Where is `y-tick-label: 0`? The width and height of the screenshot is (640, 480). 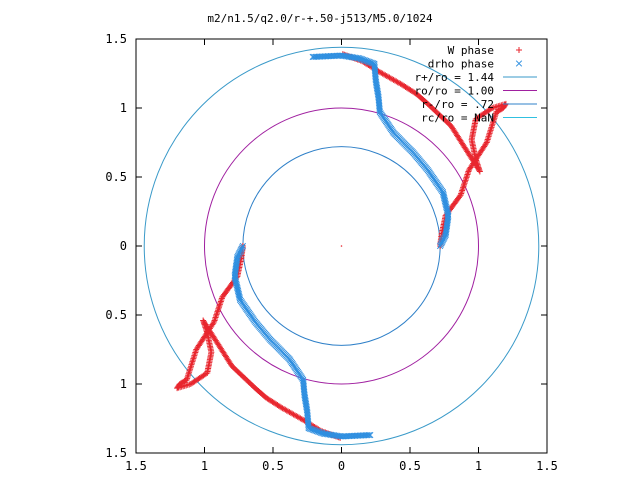 y-tick-label: 0 is located at coordinates (123, 246).